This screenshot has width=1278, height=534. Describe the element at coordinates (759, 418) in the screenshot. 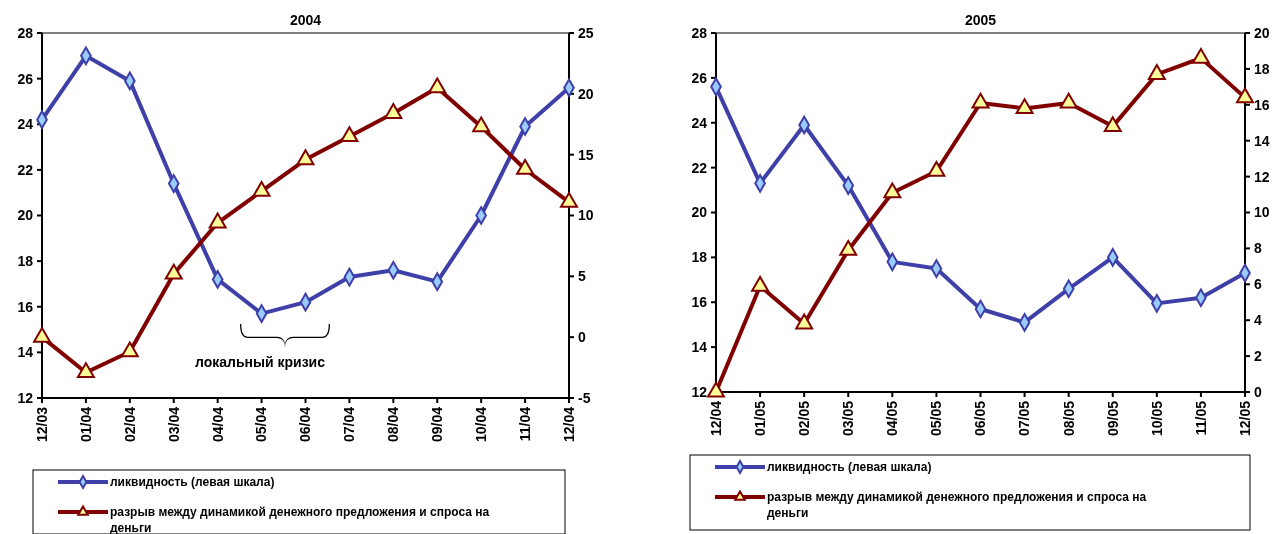

I see `x-tick-label: 01/05` at that location.